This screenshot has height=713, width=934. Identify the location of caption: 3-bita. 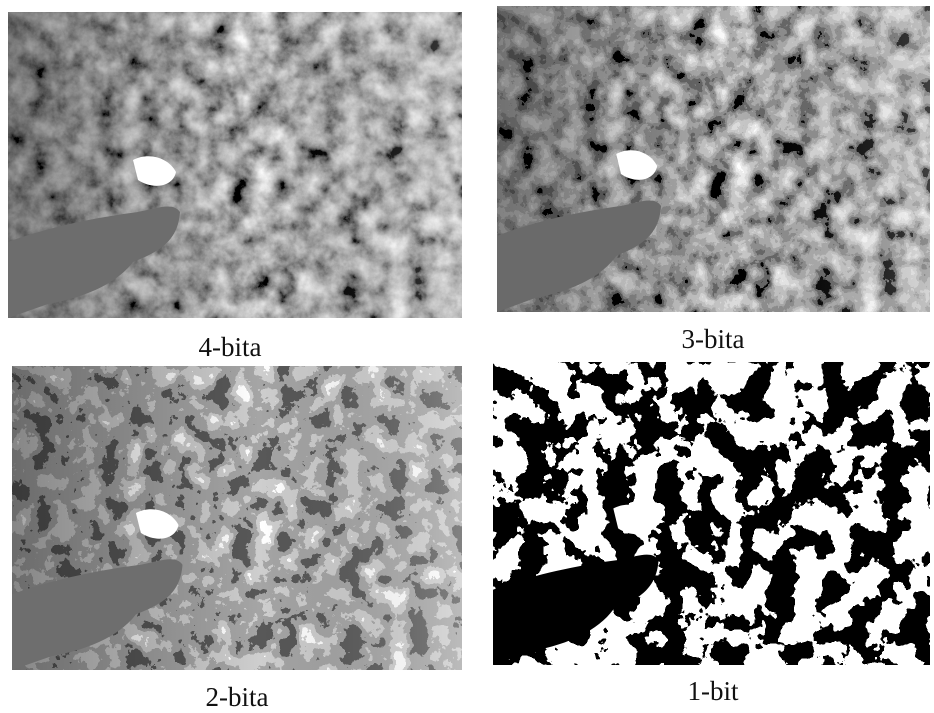
(713, 339).